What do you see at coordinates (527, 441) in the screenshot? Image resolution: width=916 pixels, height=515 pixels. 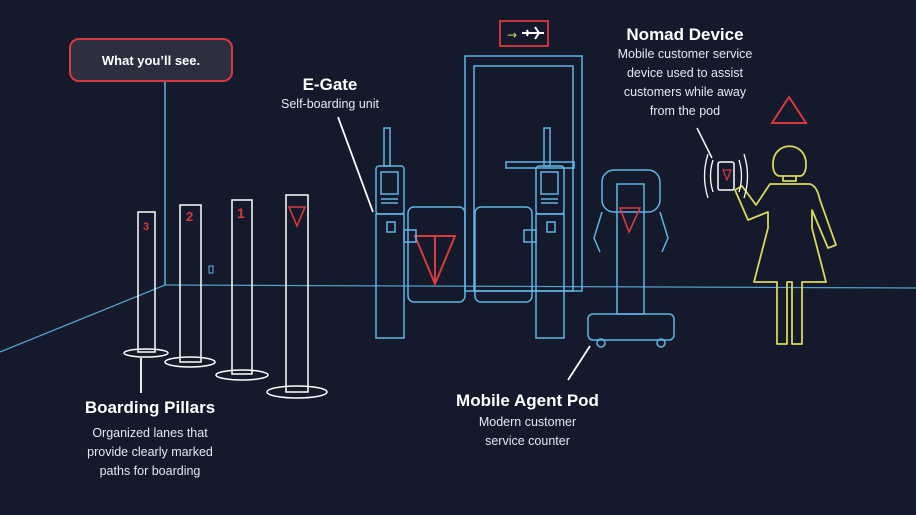 I see `pod-desc-line-2: service counter` at bounding box center [527, 441].